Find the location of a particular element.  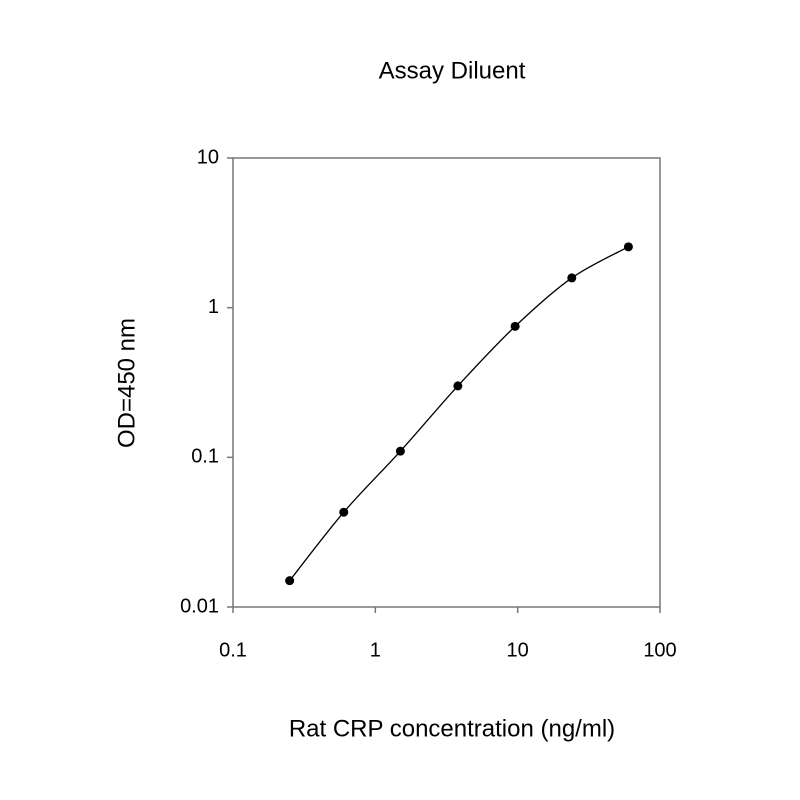

x-tick-label: 10 is located at coordinates (518, 650).